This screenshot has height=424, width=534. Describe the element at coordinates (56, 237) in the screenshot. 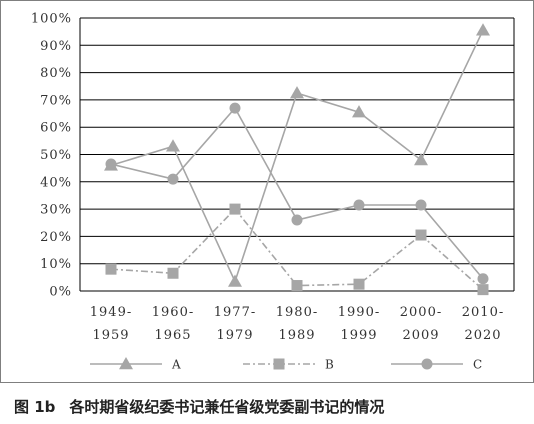

I see `y-tick-label: 20%` at that location.